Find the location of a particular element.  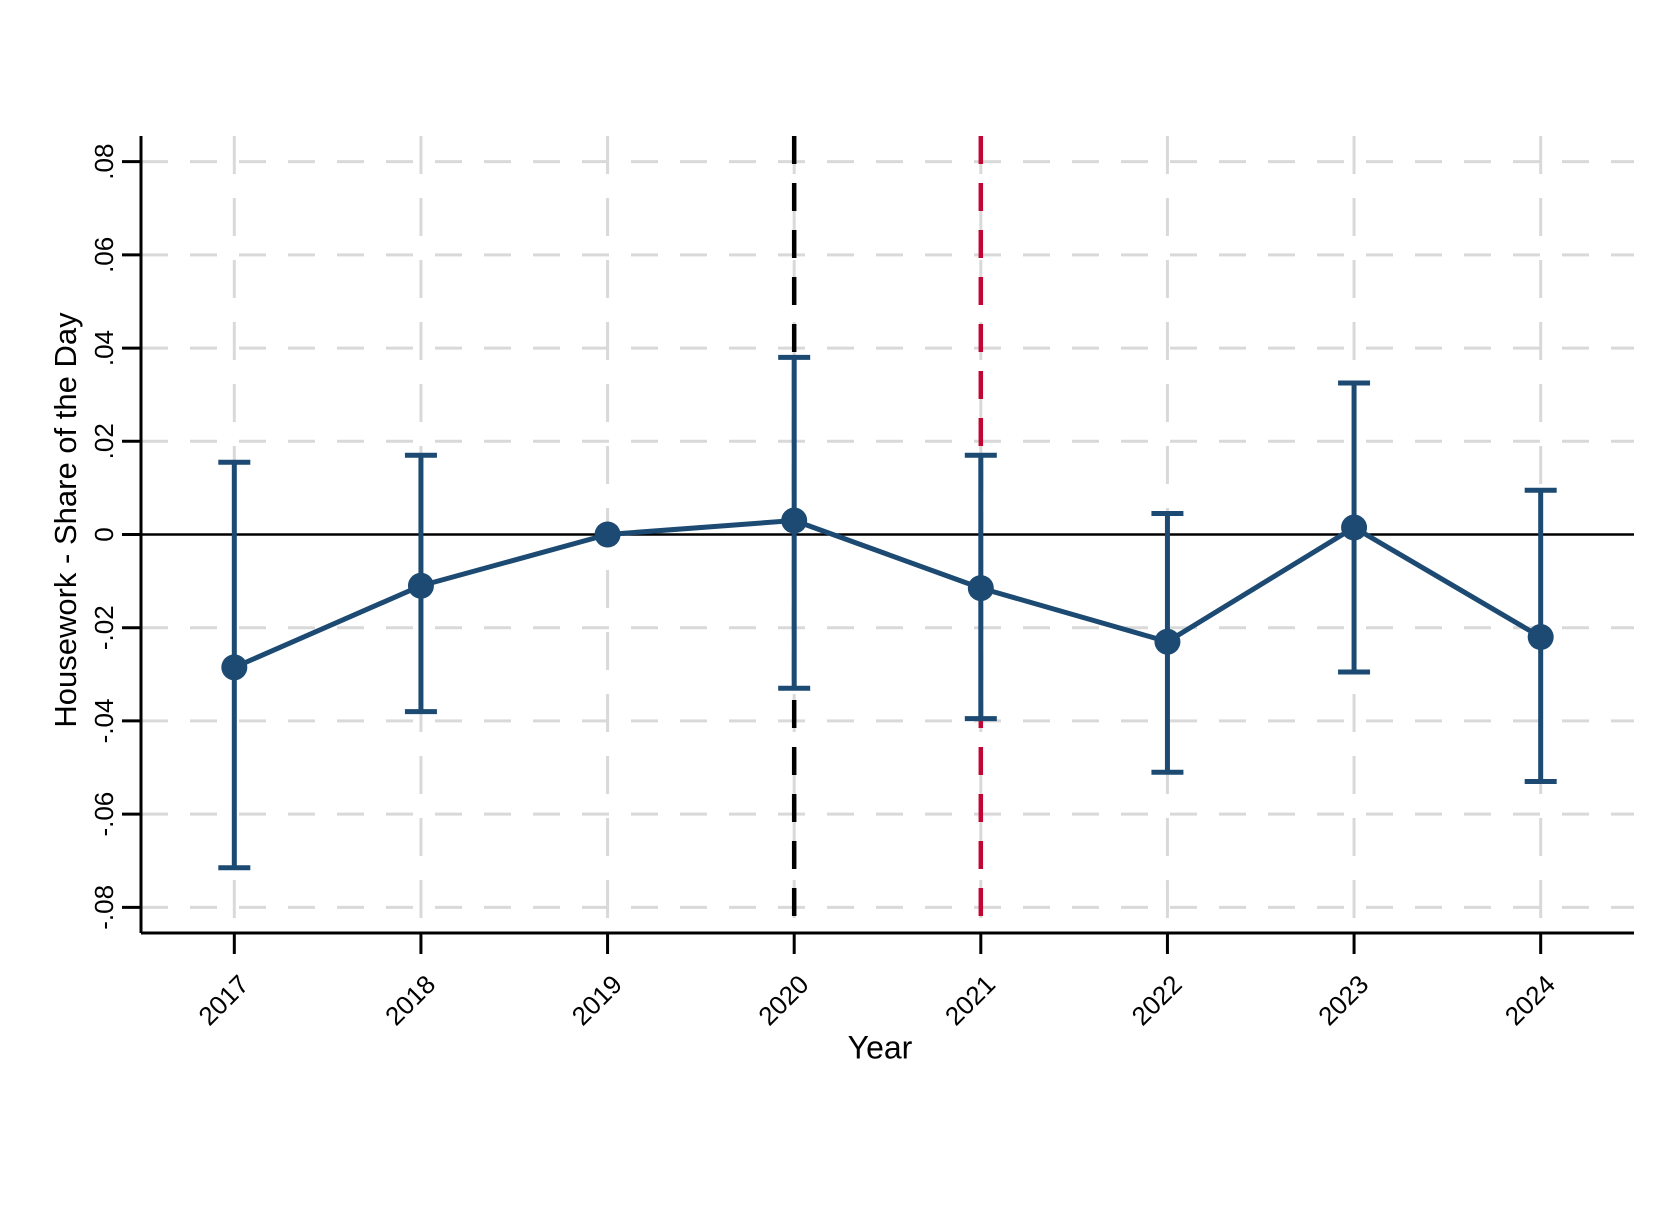

x-tick-label: 2020 is located at coordinates (783, 1000).